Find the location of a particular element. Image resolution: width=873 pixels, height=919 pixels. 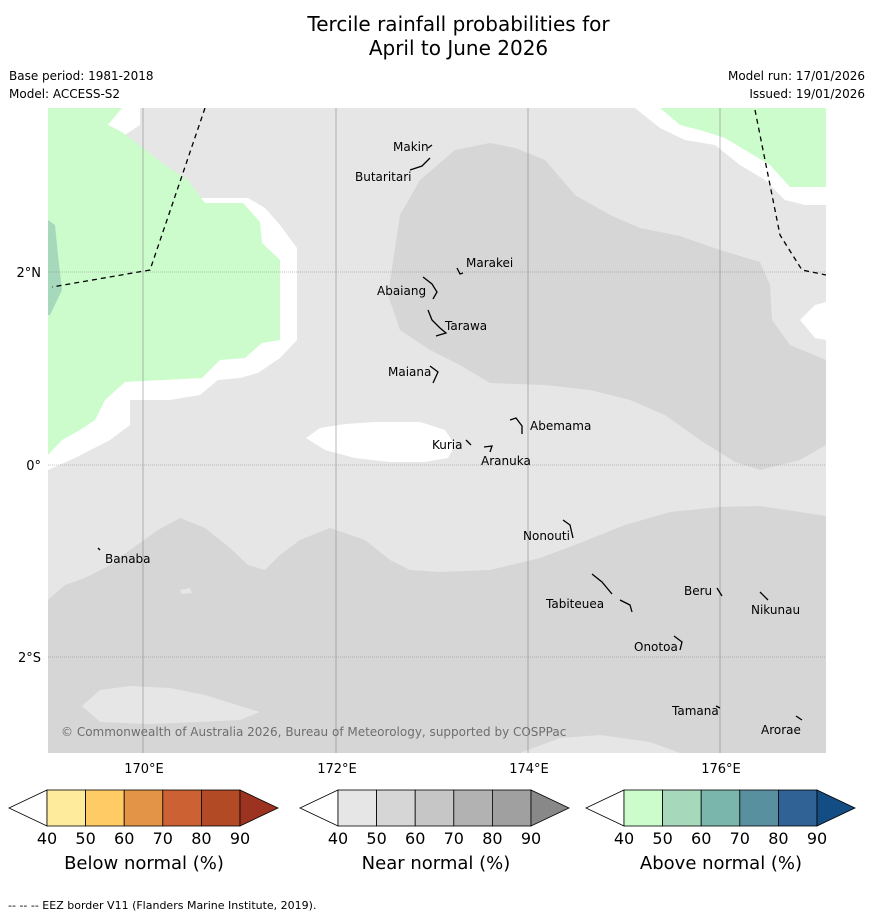

island-shape-abaiang is located at coordinates (430, 288).